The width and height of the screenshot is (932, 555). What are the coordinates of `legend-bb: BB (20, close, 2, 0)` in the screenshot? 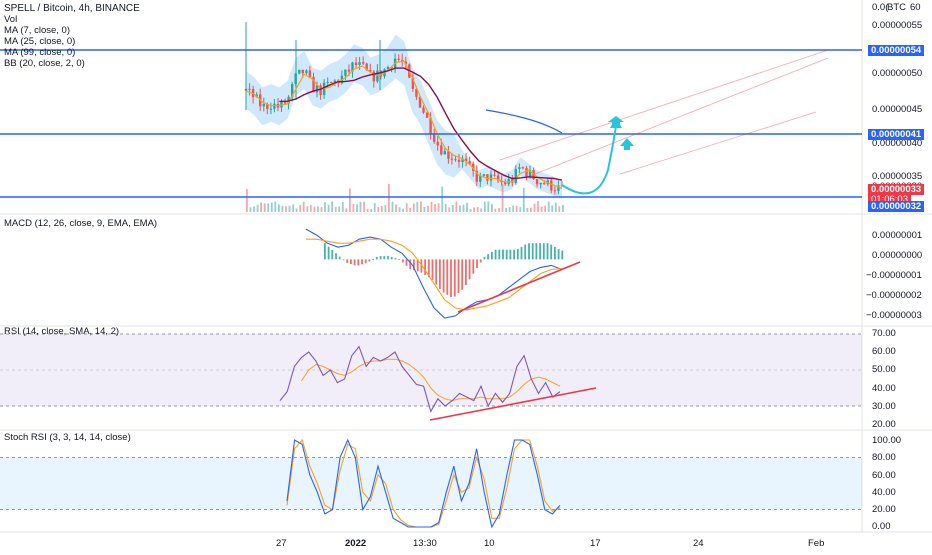 It's located at (44, 63).